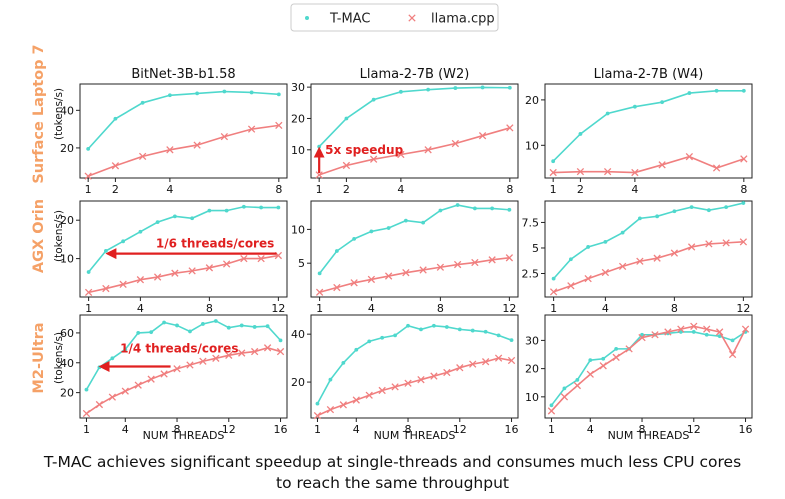  What do you see at coordinates (183, 74) in the screenshot?
I see `panel-title: BitNet-3B-b1.58` at bounding box center [183, 74].